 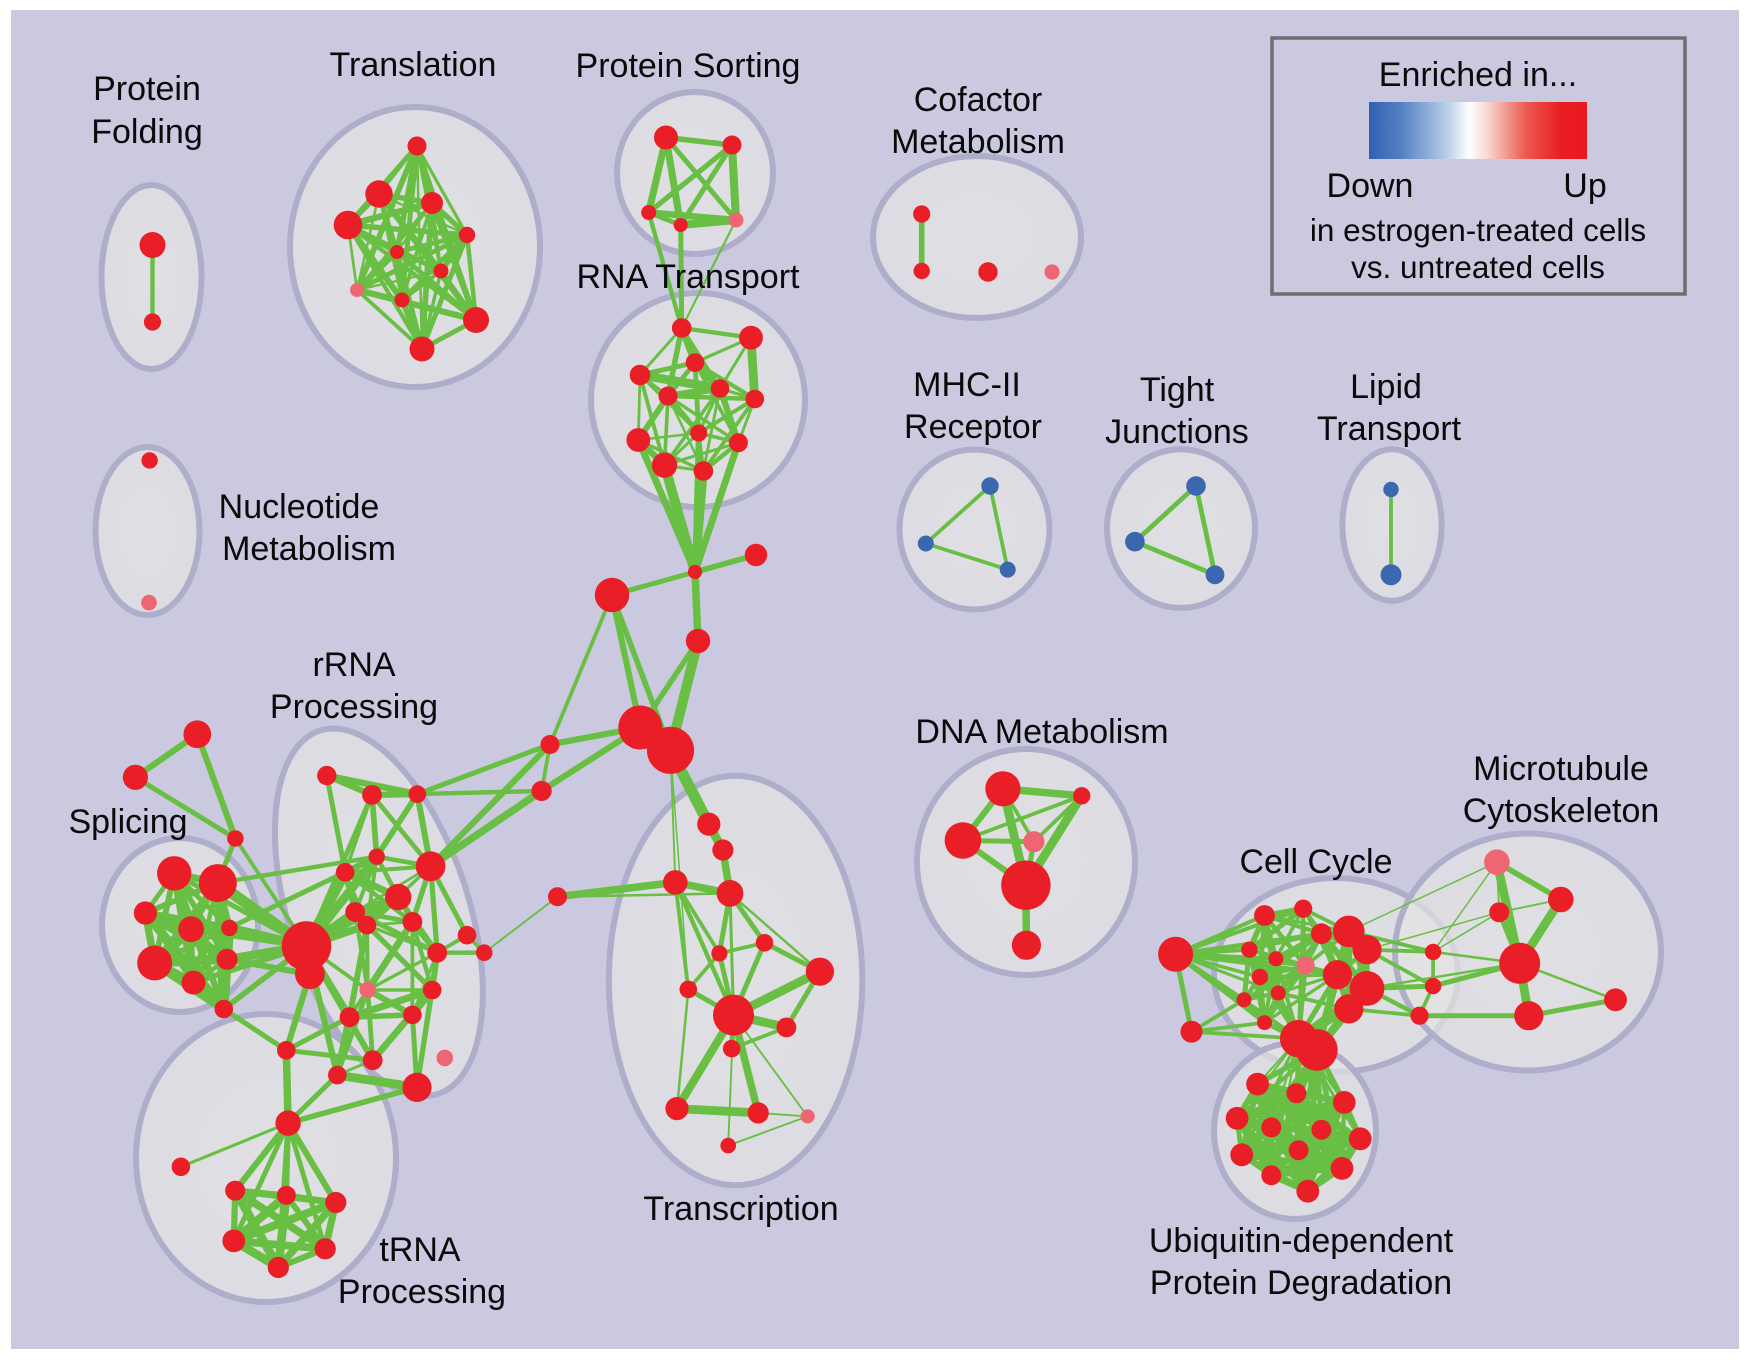 What do you see at coordinates (1370, 186) in the screenshot?
I see `svg-text: Down` at bounding box center [1370, 186].